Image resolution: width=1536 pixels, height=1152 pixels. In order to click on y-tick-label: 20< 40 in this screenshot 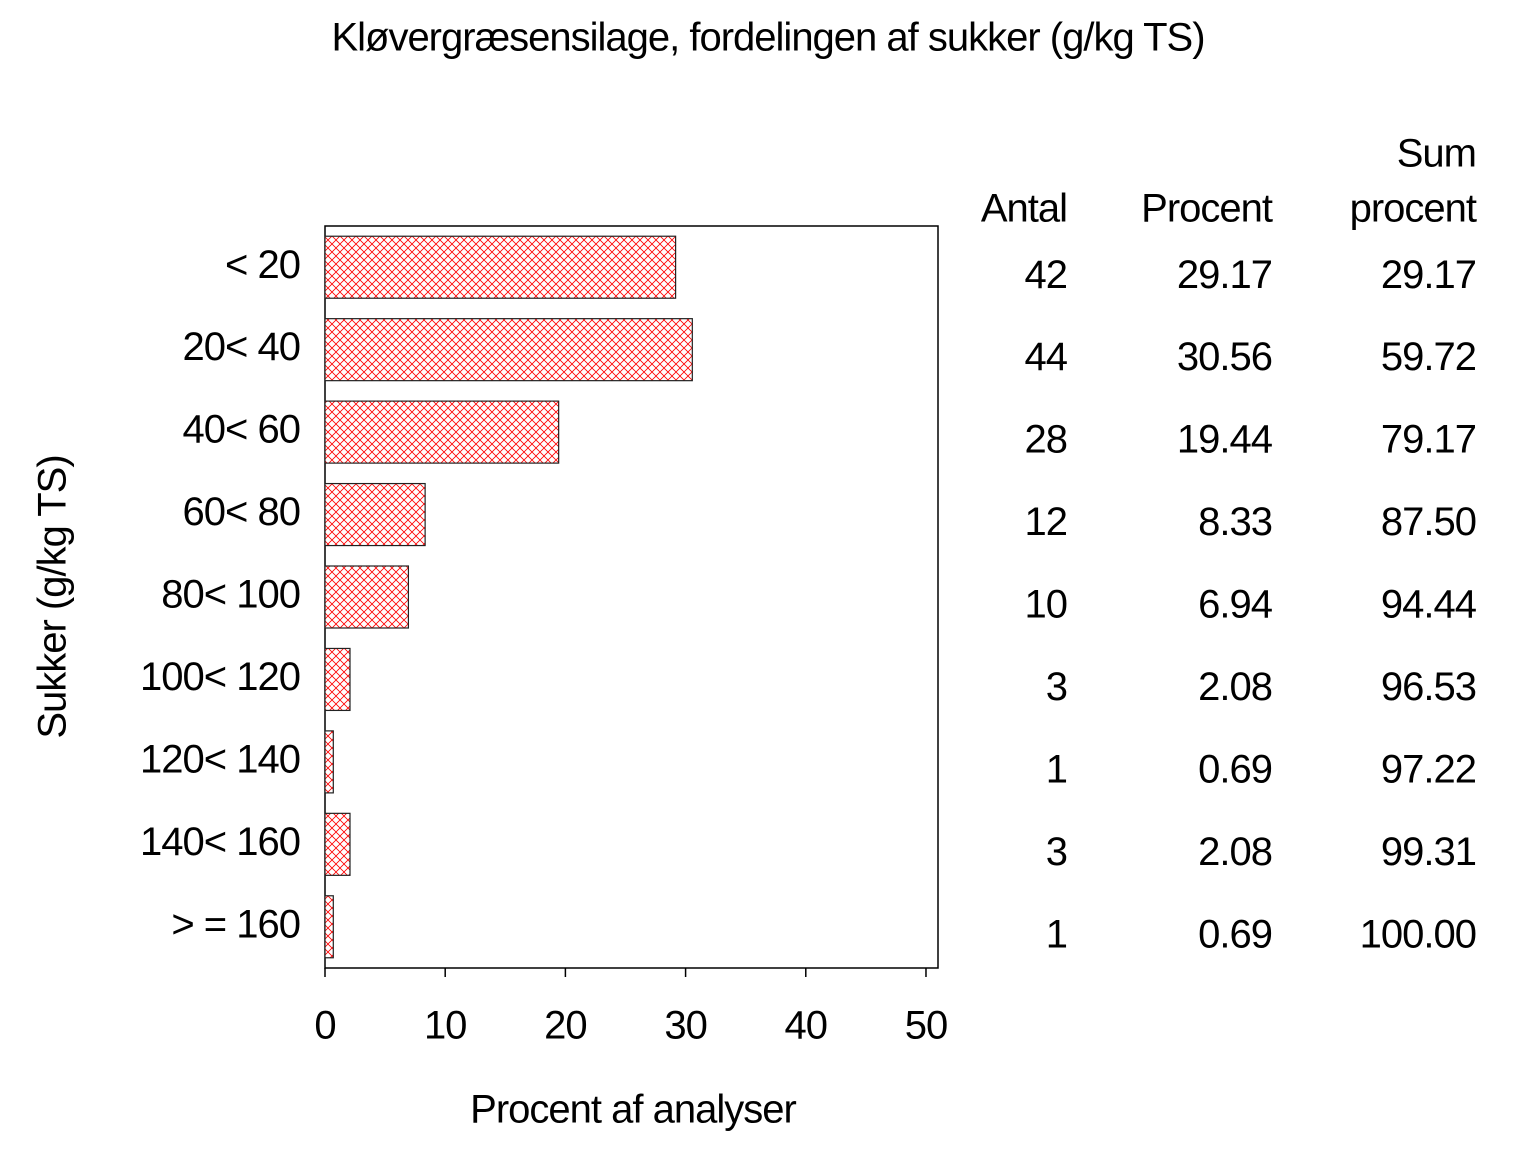, I will do `click(241, 347)`.